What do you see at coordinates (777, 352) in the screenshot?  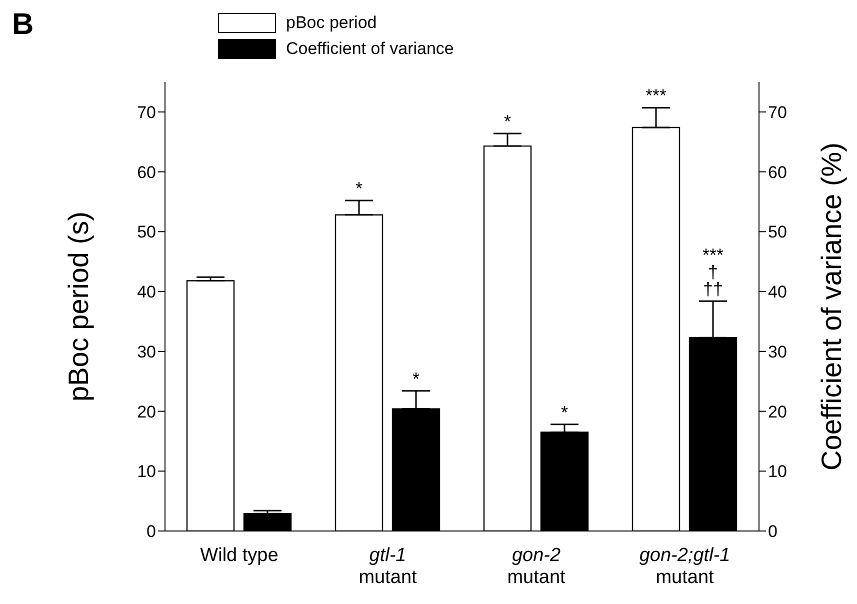 I see `y2-tick-label: 30` at bounding box center [777, 352].